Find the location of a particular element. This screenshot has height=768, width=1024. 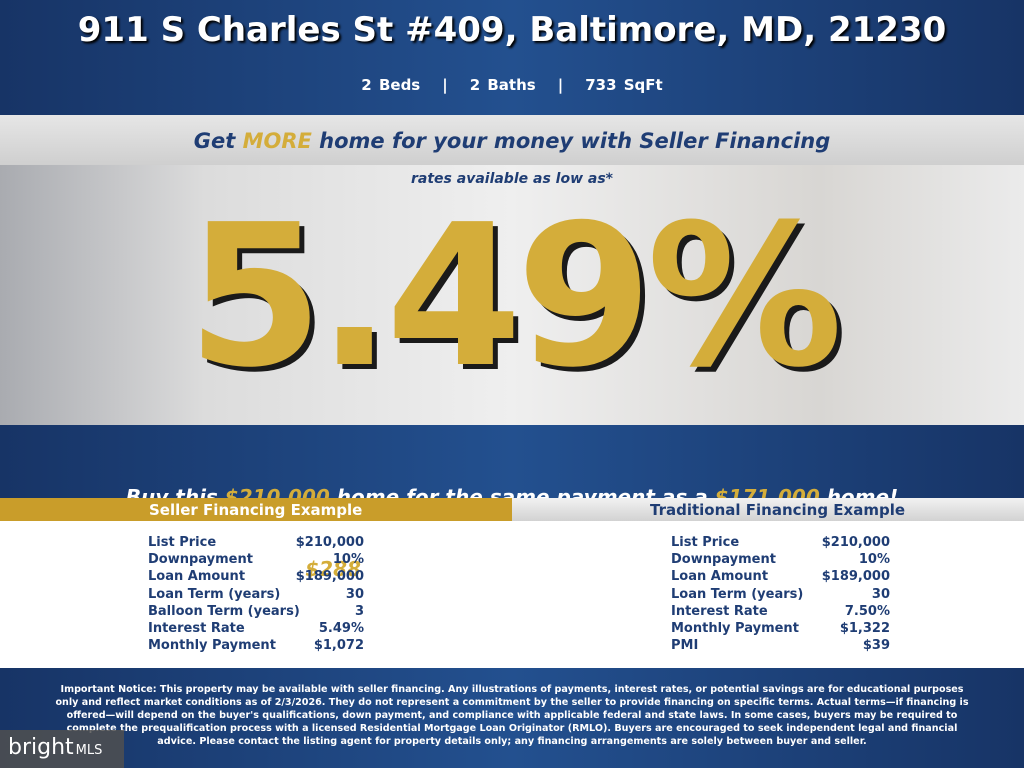

spec: 2 Baths is located at coordinates (502, 85).